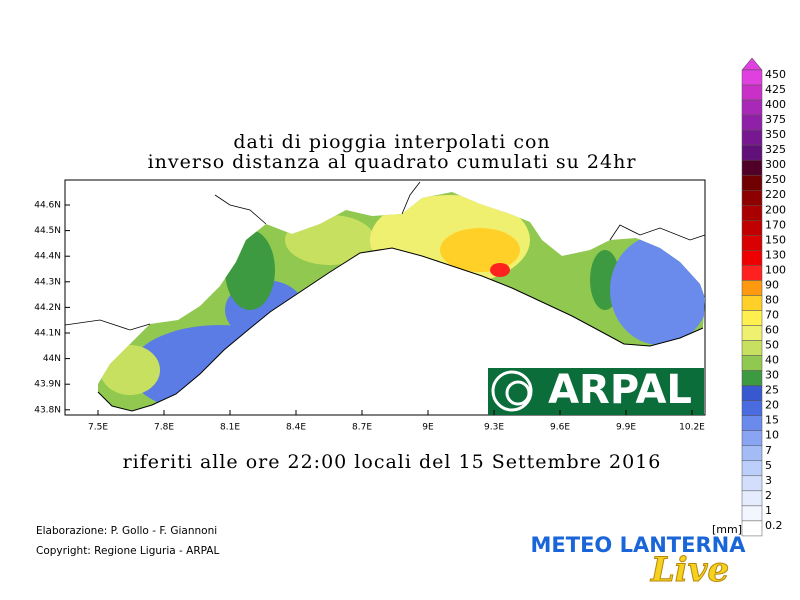 The width and height of the screenshot is (800, 600). I want to click on colorbar-label: 0.2, so click(774, 525).